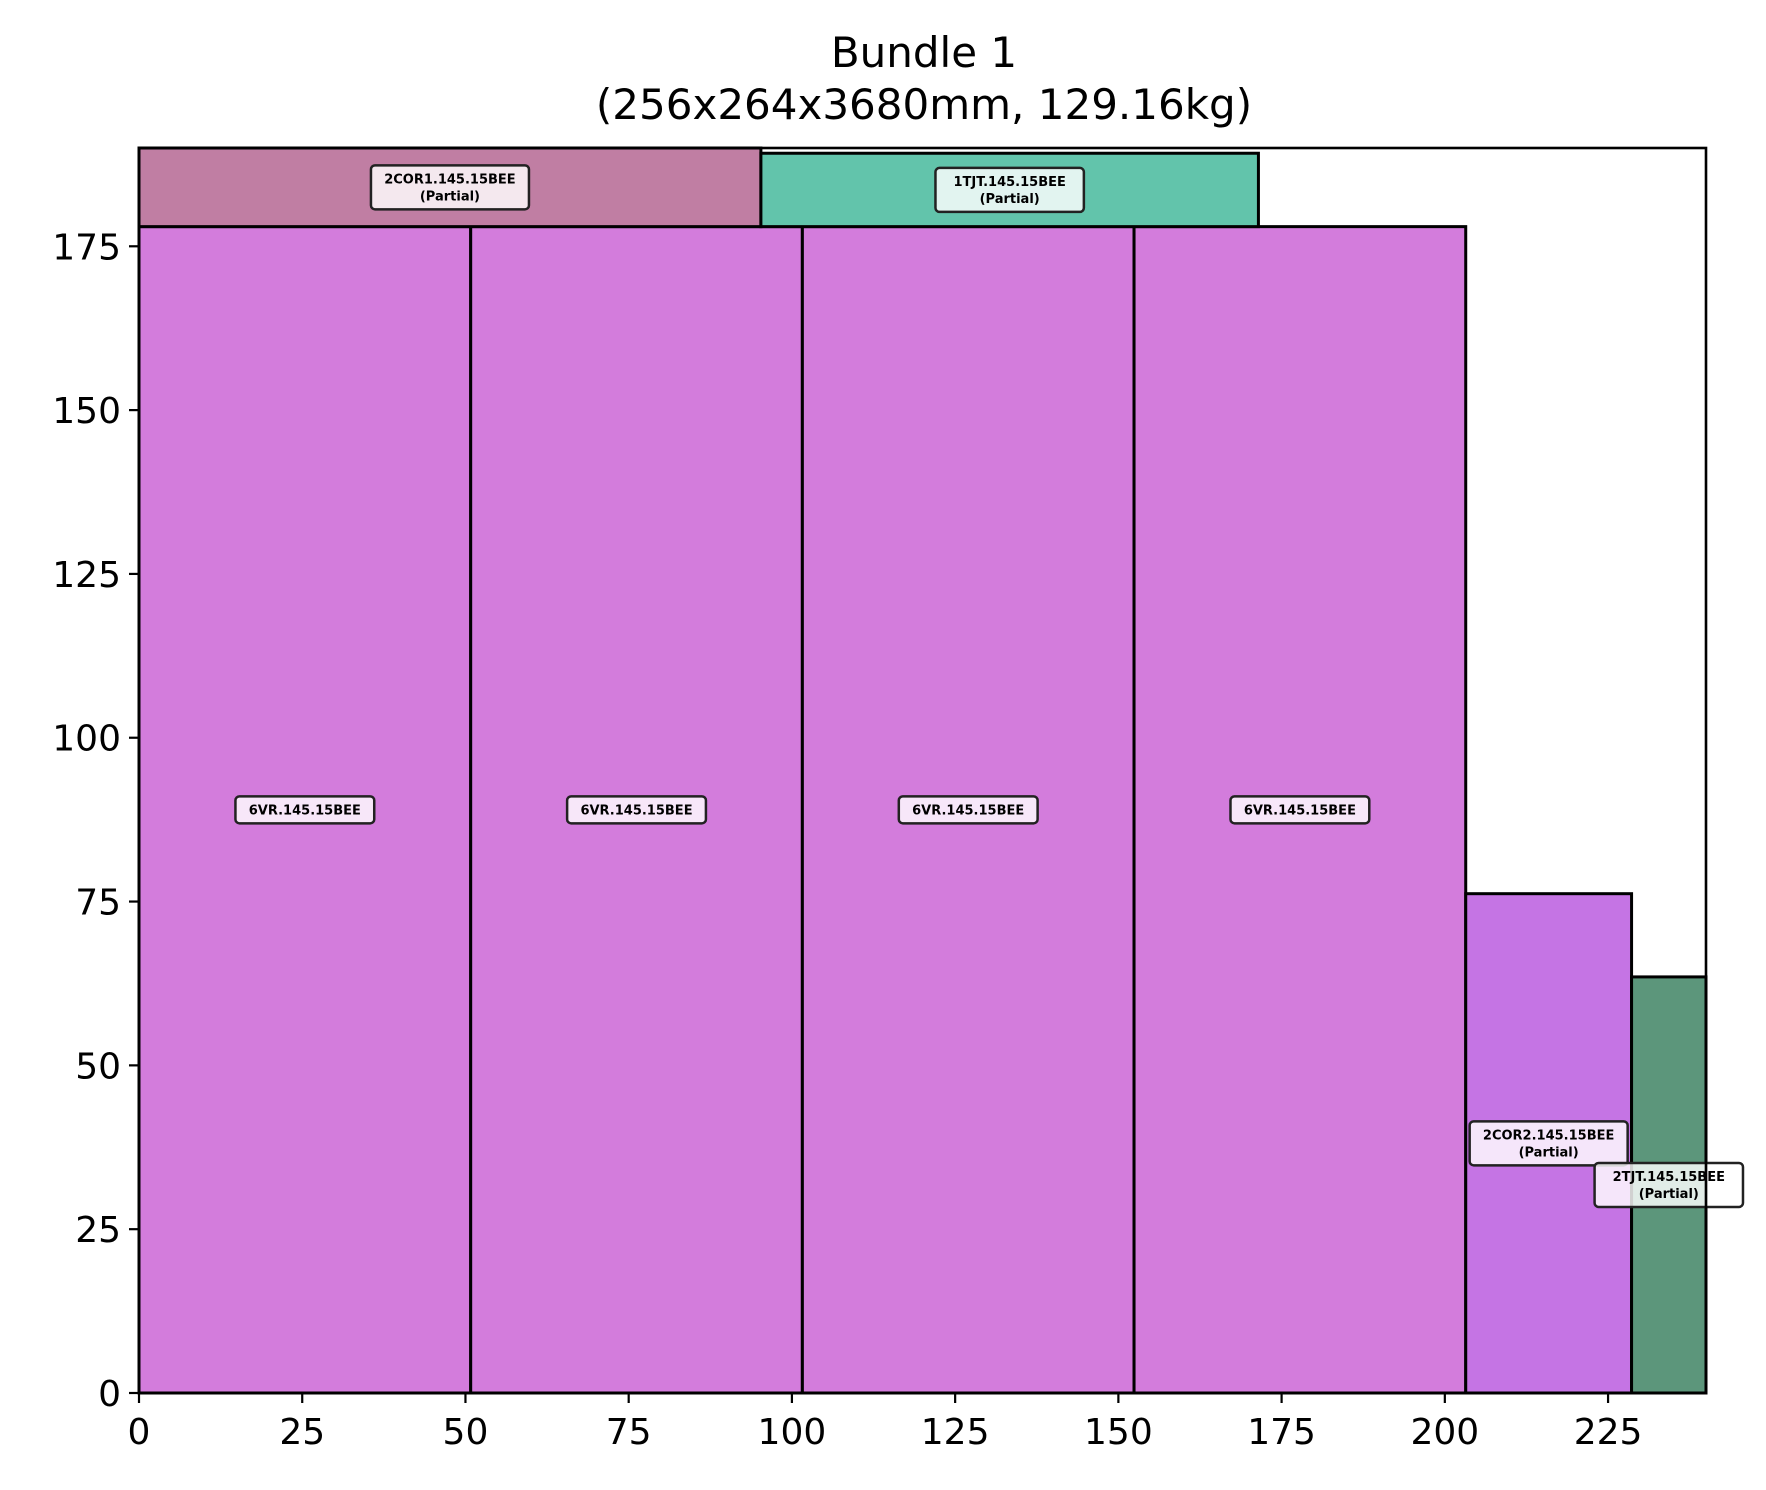 This screenshot has width=1766, height=1490. I want to click on y-tick-label: 100, so click(86, 739).